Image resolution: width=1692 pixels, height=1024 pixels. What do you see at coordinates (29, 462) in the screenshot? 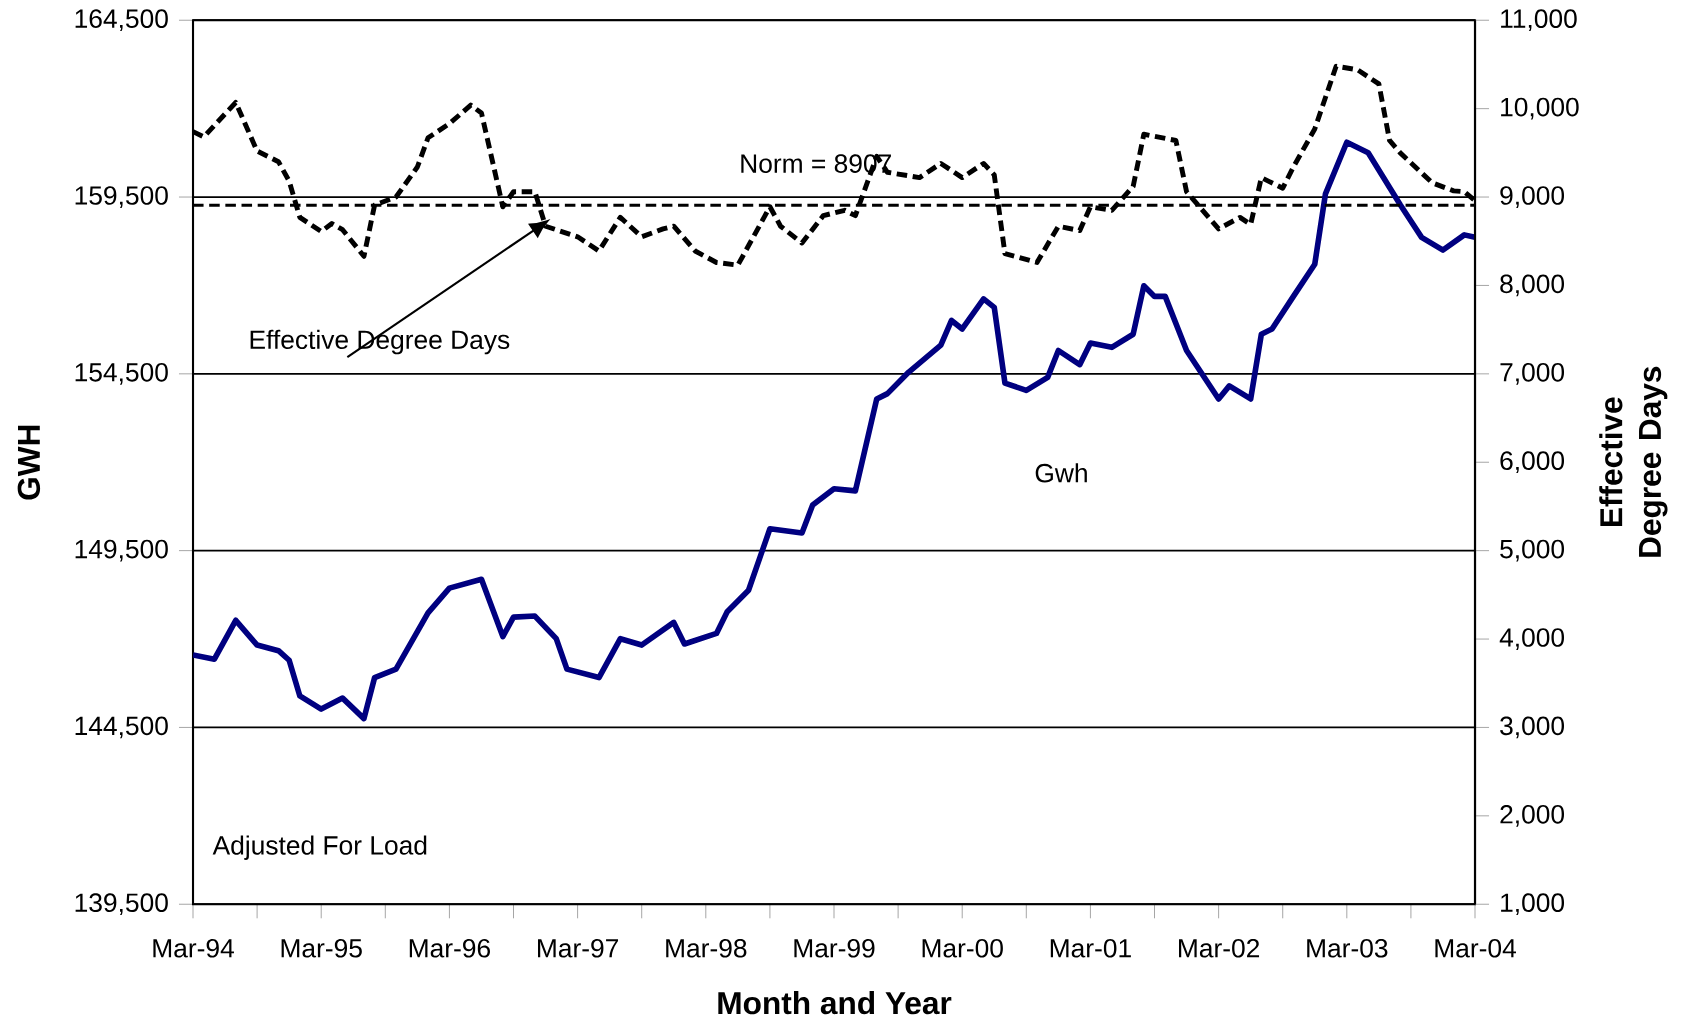
I see `y-axis-title: GWH` at bounding box center [29, 462].